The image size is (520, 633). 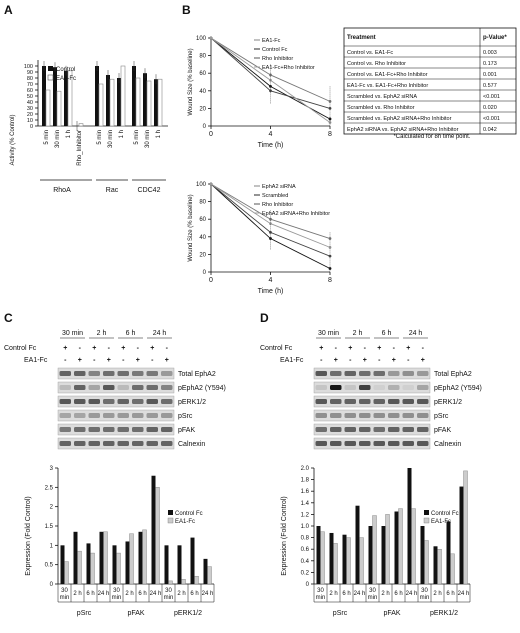 I want to click on panel-d-chart-category-label: 2 h, so click(x=385, y=594).